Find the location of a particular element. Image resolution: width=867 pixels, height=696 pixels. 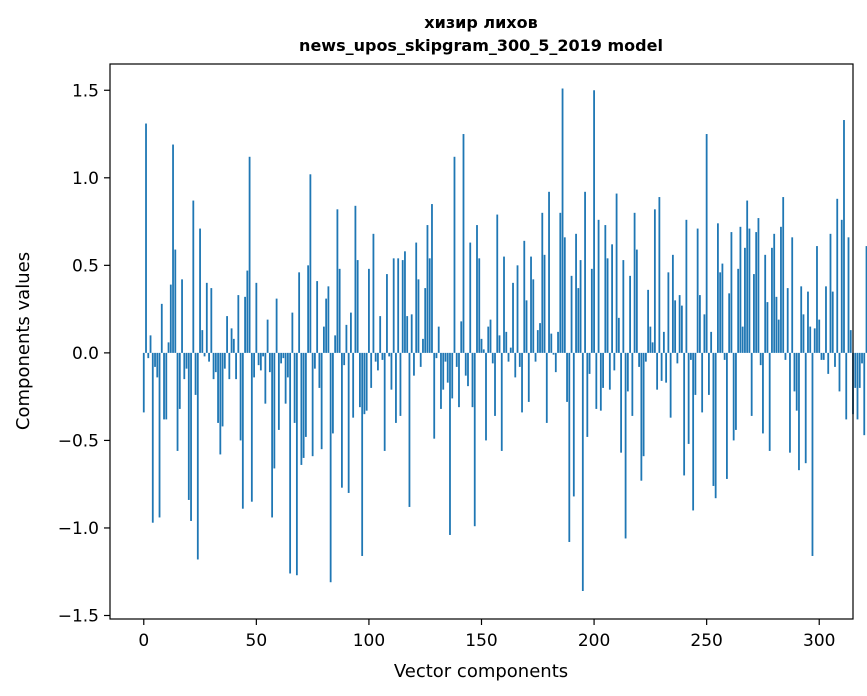

x-axis-ticks: 0 50 100 150 200 250 300 is located at coordinates (486, 635).